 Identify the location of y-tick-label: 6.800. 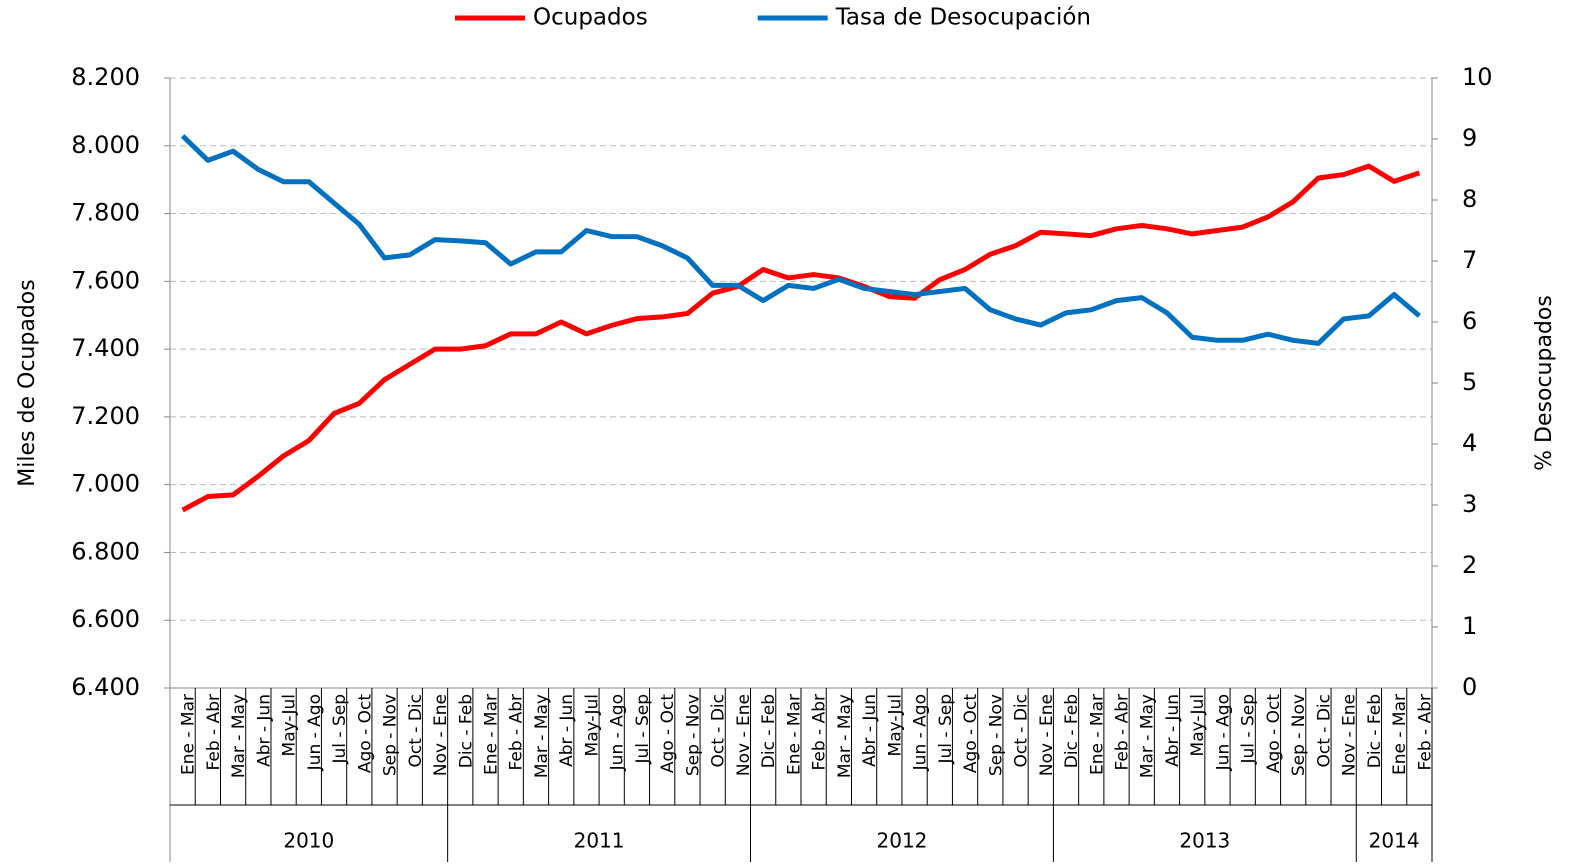
(105, 551).